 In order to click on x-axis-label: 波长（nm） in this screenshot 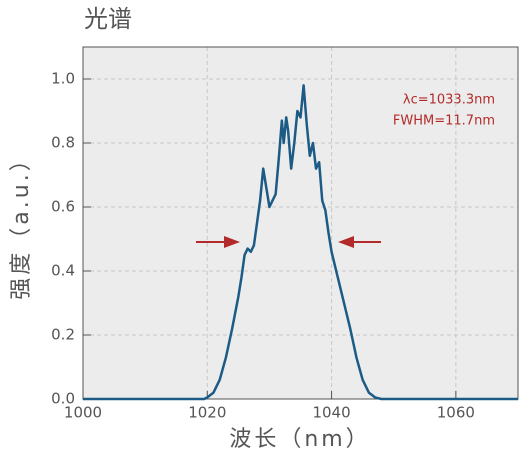, I will do `click(299, 439)`.